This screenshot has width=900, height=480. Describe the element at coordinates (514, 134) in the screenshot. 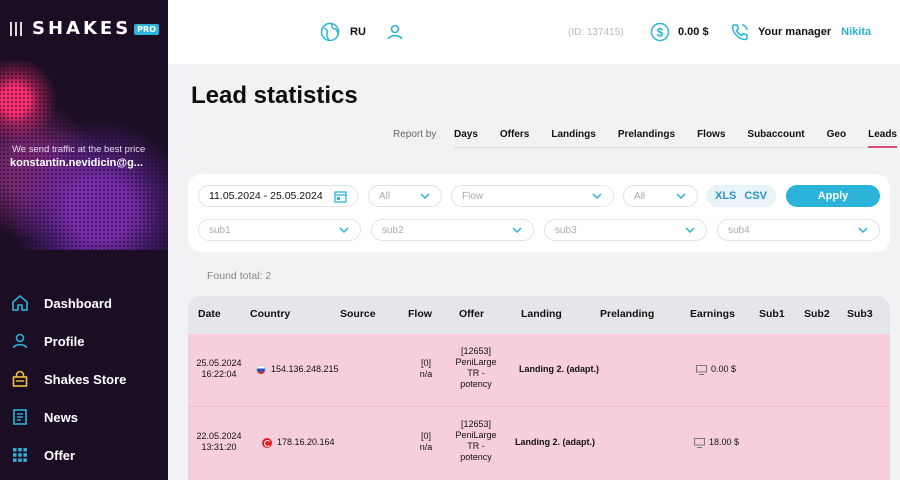

I see `tab-offers: Offers` at that location.